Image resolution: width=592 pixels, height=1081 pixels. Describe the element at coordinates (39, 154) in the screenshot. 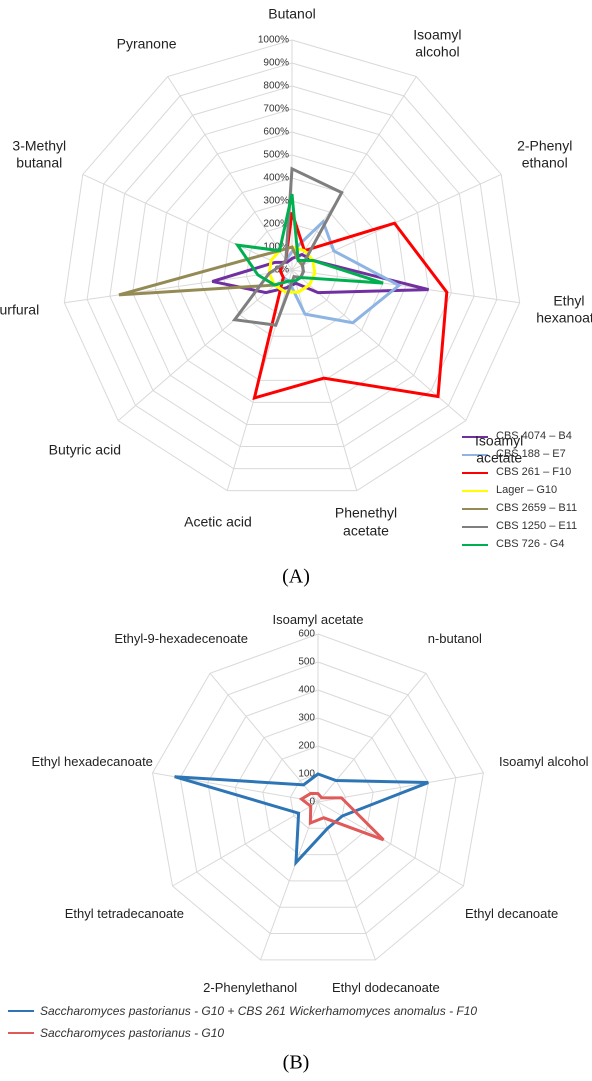

I see `category-label: 3-Methyl butanal` at that location.